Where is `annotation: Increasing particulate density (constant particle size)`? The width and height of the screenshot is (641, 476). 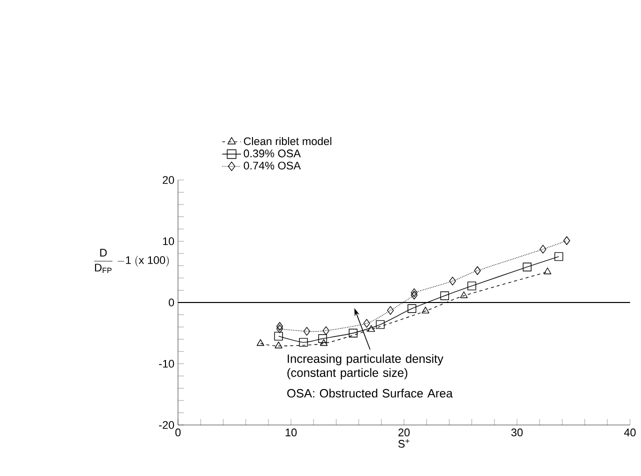 annotation: Increasing particulate density (constant particle size) is located at coordinates (365, 367).